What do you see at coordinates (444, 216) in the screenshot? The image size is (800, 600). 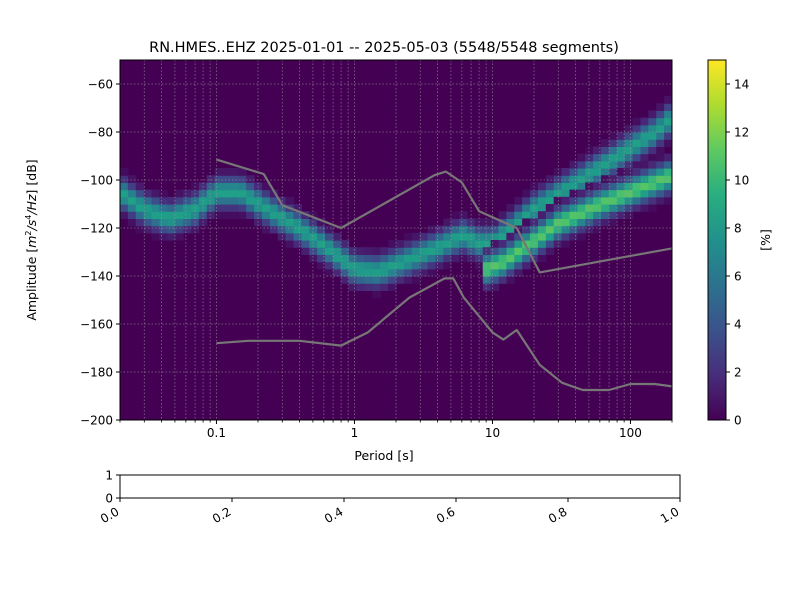 I see `reference-curve-upper` at bounding box center [444, 216].